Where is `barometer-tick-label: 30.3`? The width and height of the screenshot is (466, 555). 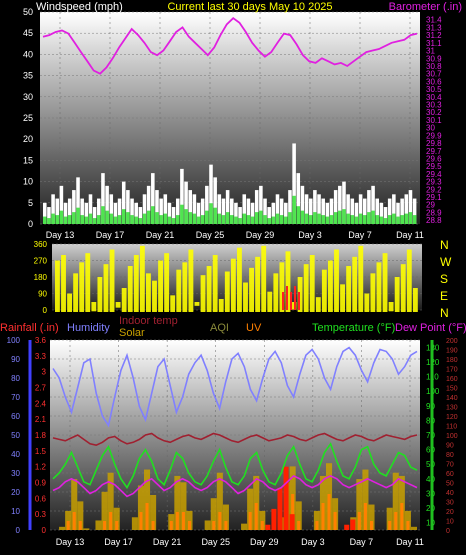 barometer-tick-label: 30.3 is located at coordinates (434, 105).